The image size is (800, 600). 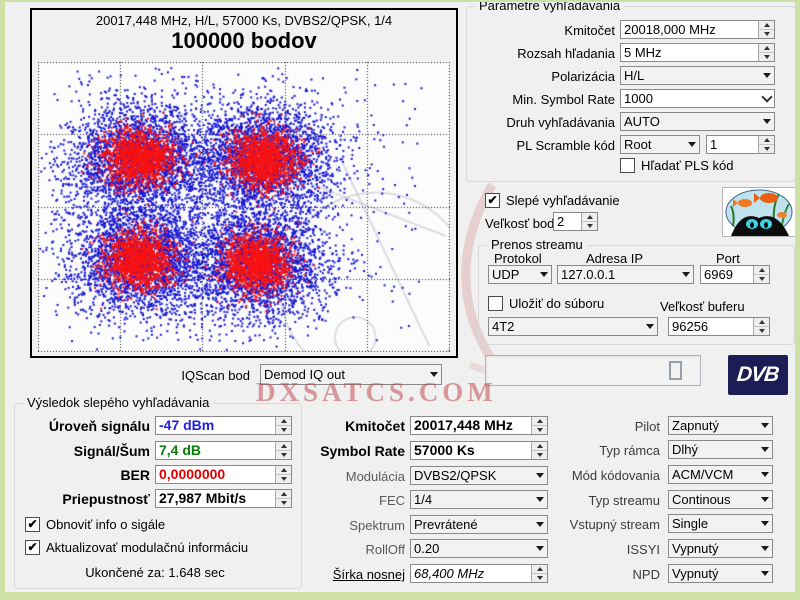 I want to click on min-symbol-rate-combo: 1000, so click(x=697, y=98).